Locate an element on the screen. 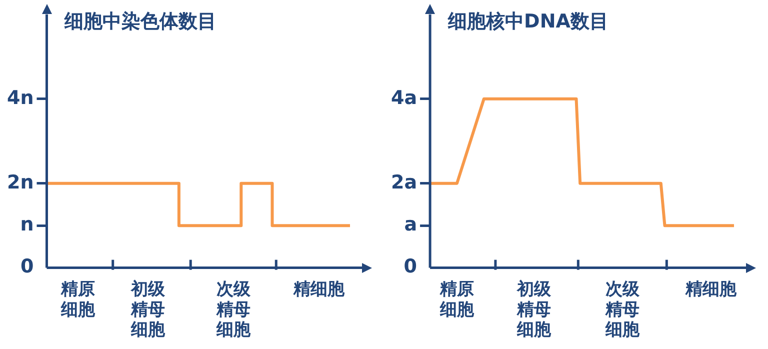 The height and width of the screenshot is (349, 768). chart-title: 细胞核中DNA数目 is located at coordinates (527, 21).